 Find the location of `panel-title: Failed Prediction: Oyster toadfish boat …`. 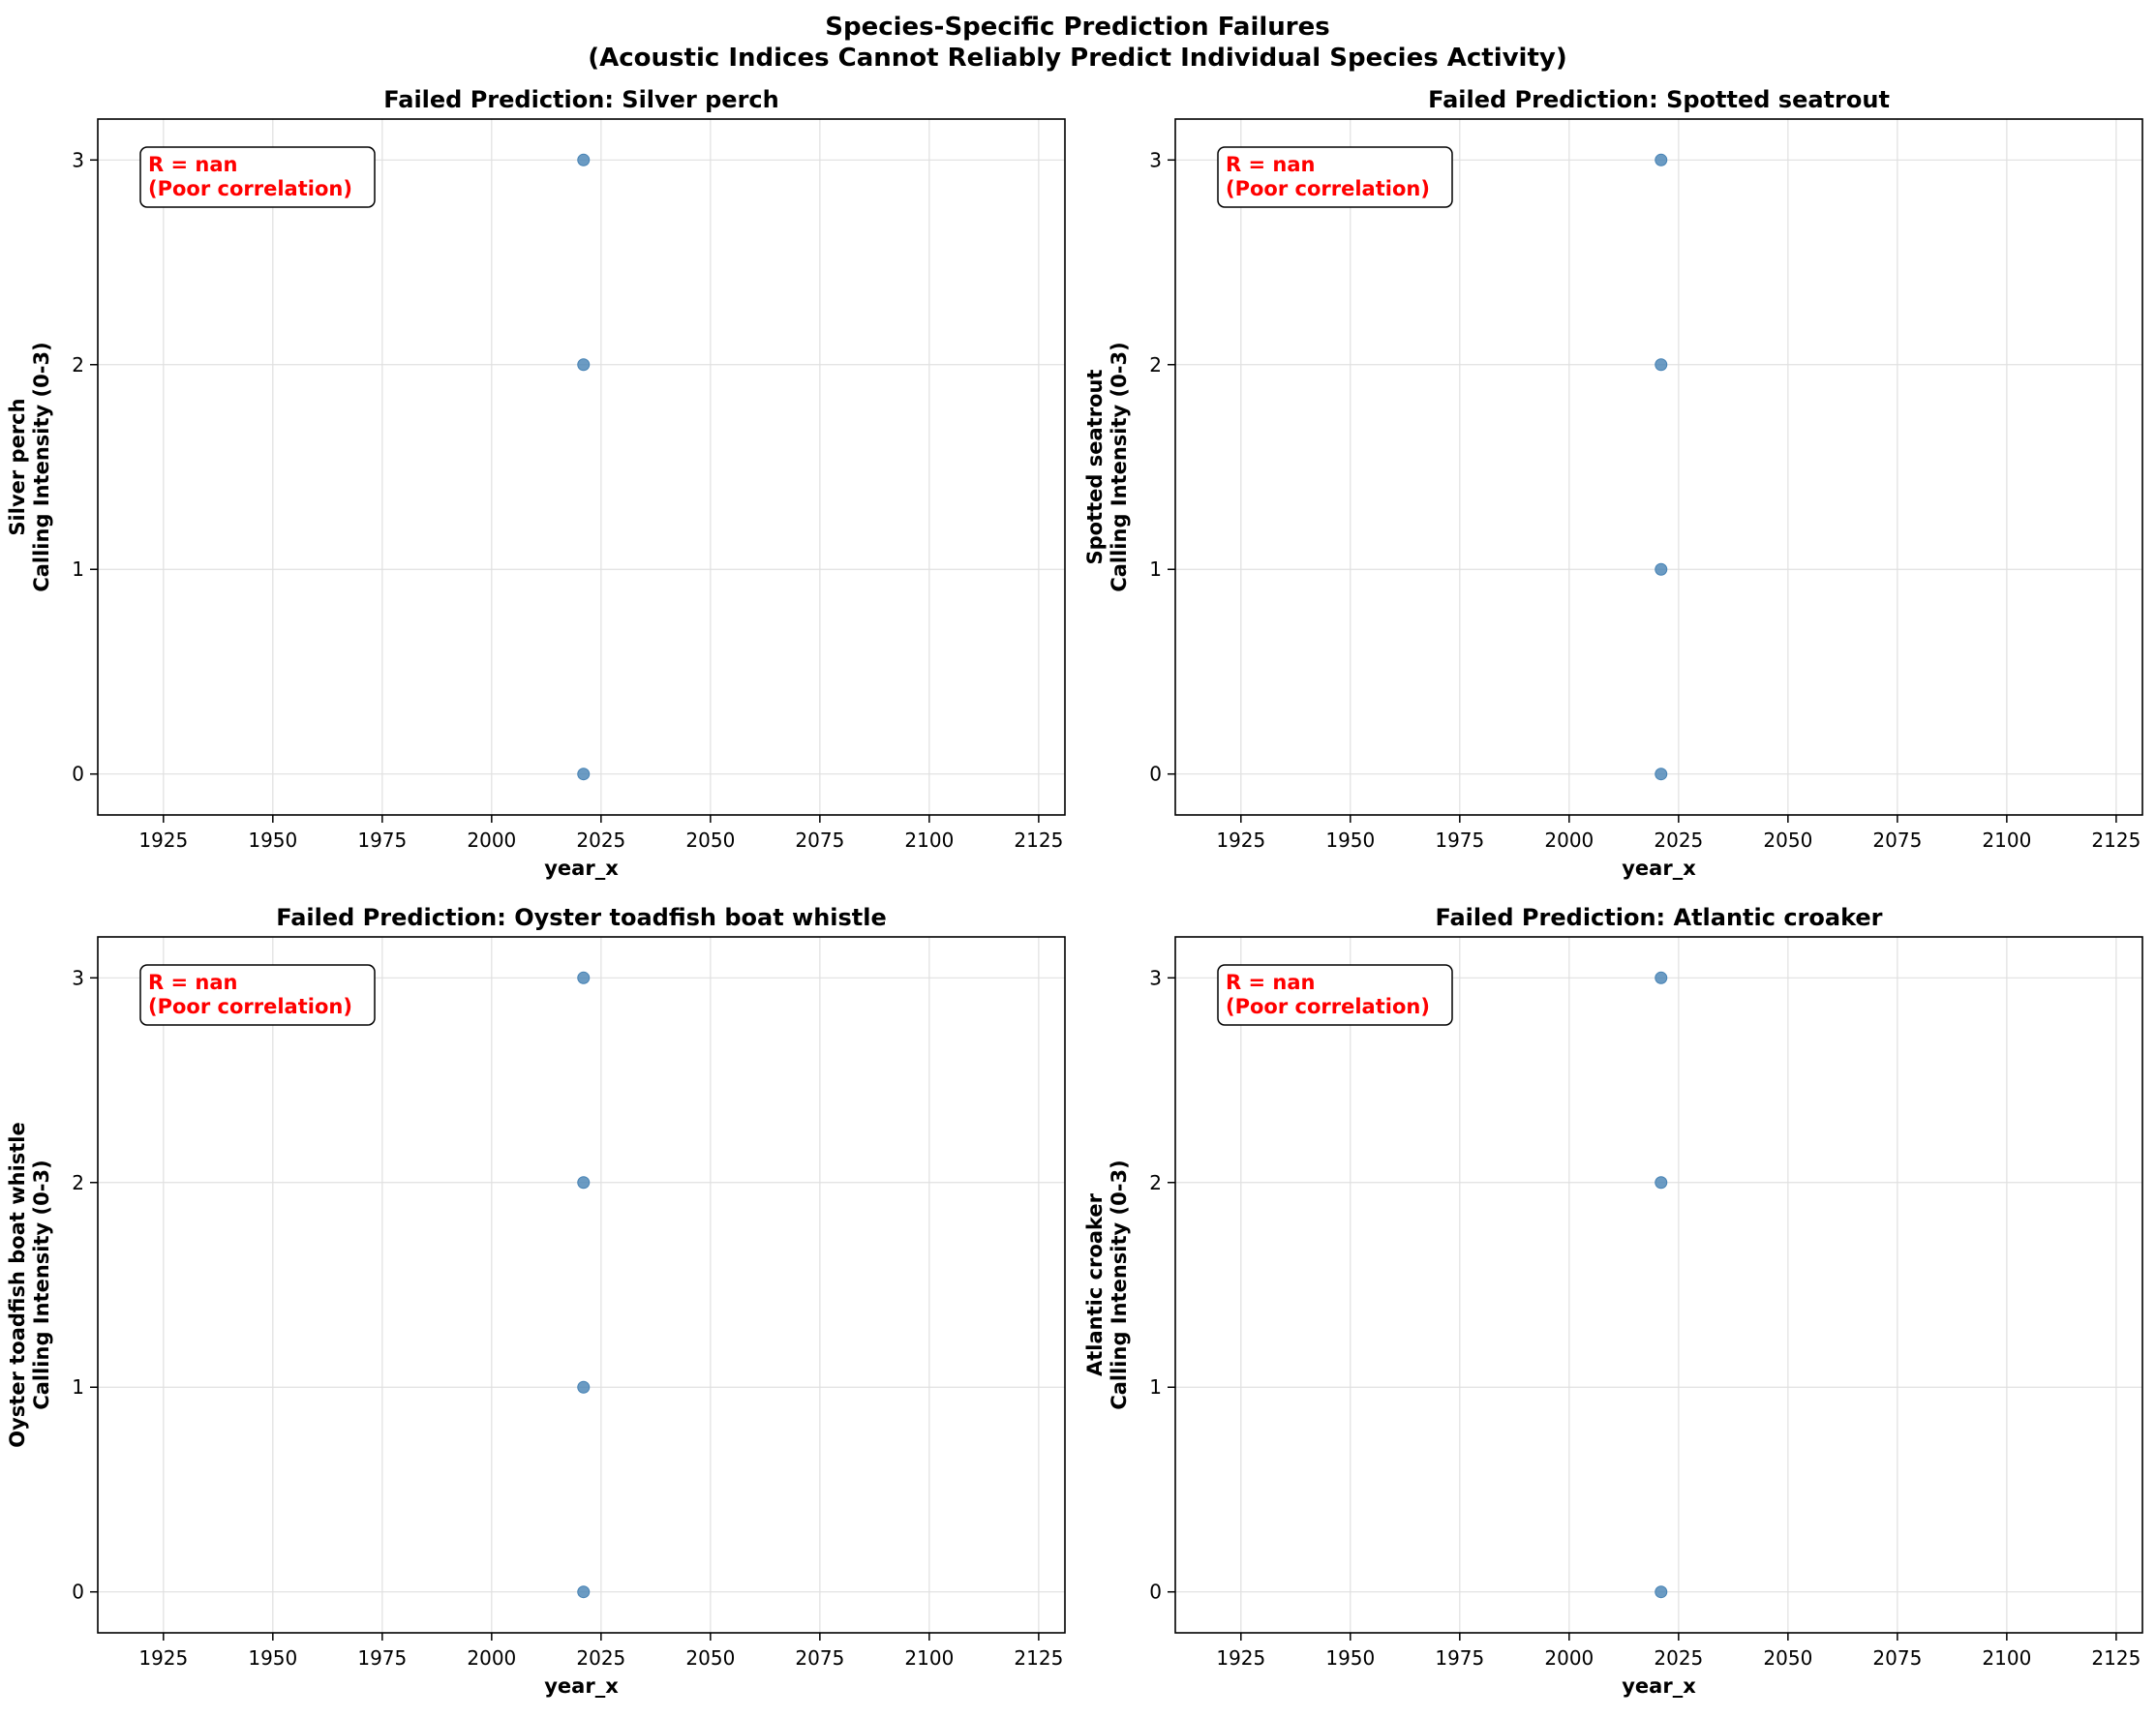

panel-title: Failed Prediction: Oyster toadfish boat … is located at coordinates (582, 917).